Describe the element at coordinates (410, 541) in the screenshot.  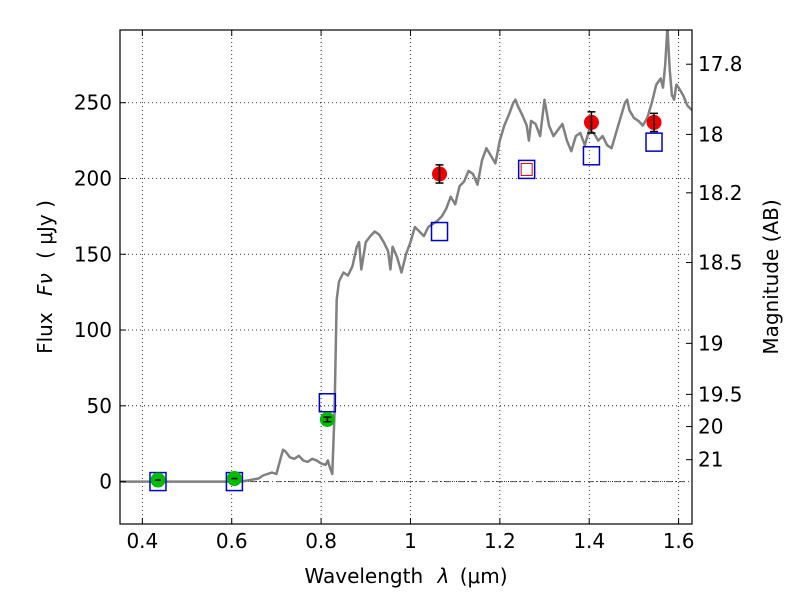
I see `x-tick-label: 1` at that location.